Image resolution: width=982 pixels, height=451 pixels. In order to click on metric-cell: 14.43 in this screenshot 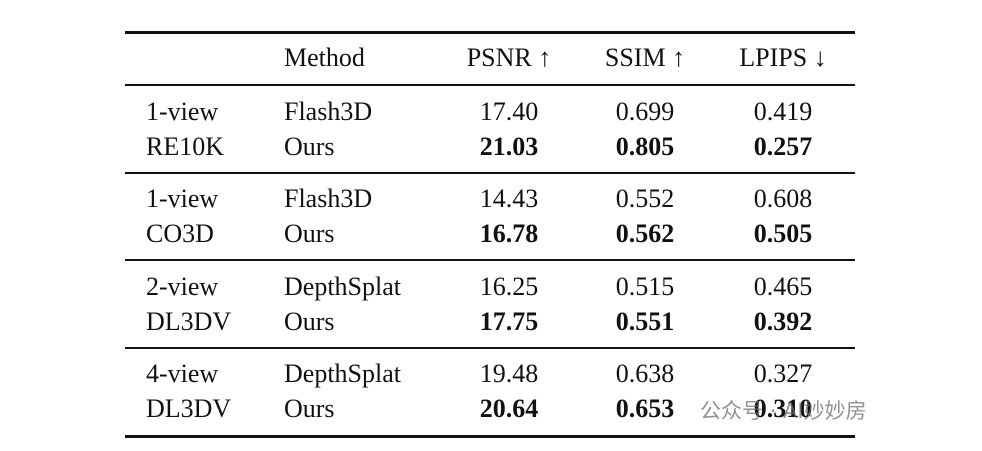, I will do `click(509, 198)`.